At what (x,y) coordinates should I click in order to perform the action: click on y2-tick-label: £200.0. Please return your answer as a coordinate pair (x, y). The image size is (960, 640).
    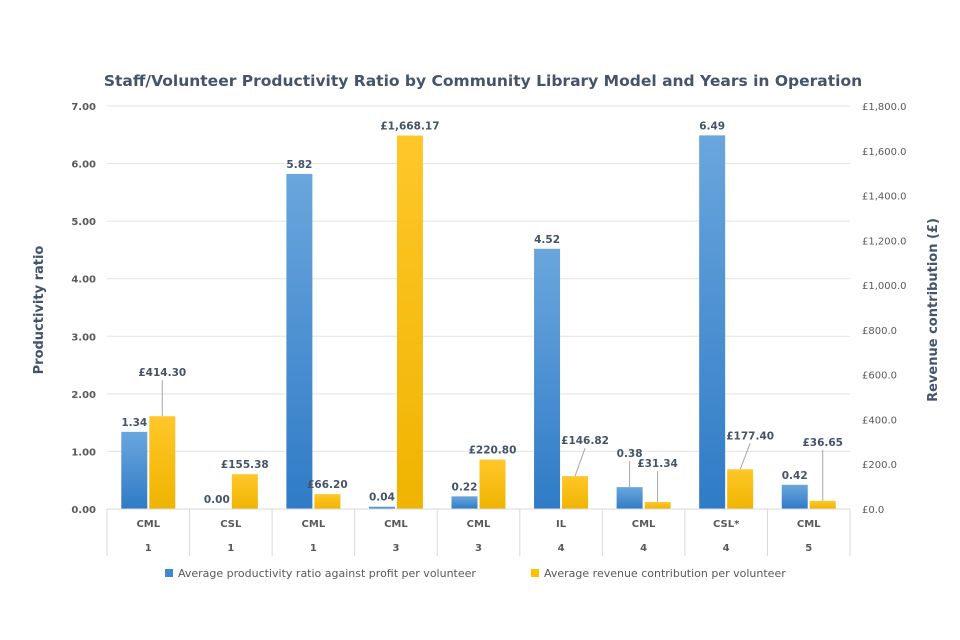
    Looking at the image, I should click on (879, 465).